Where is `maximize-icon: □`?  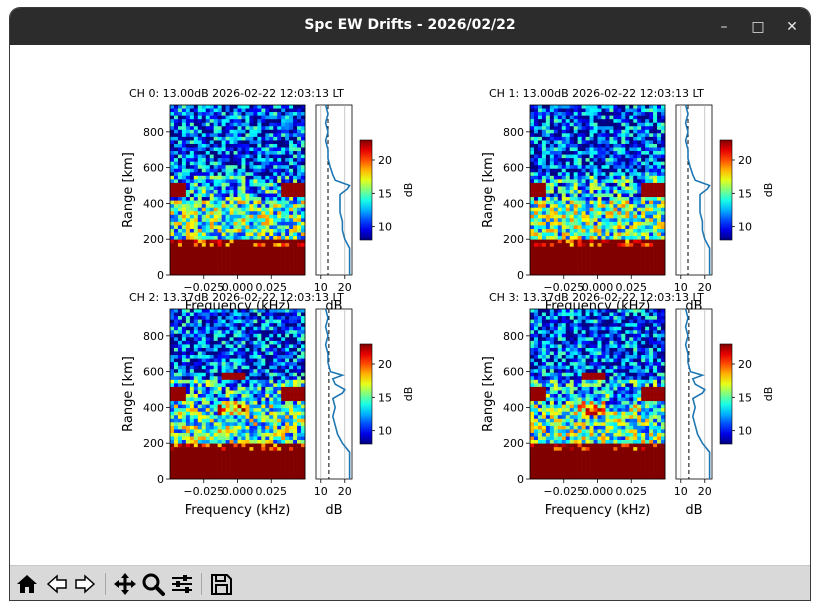
maximize-icon: □ is located at coordinates (758, 27).